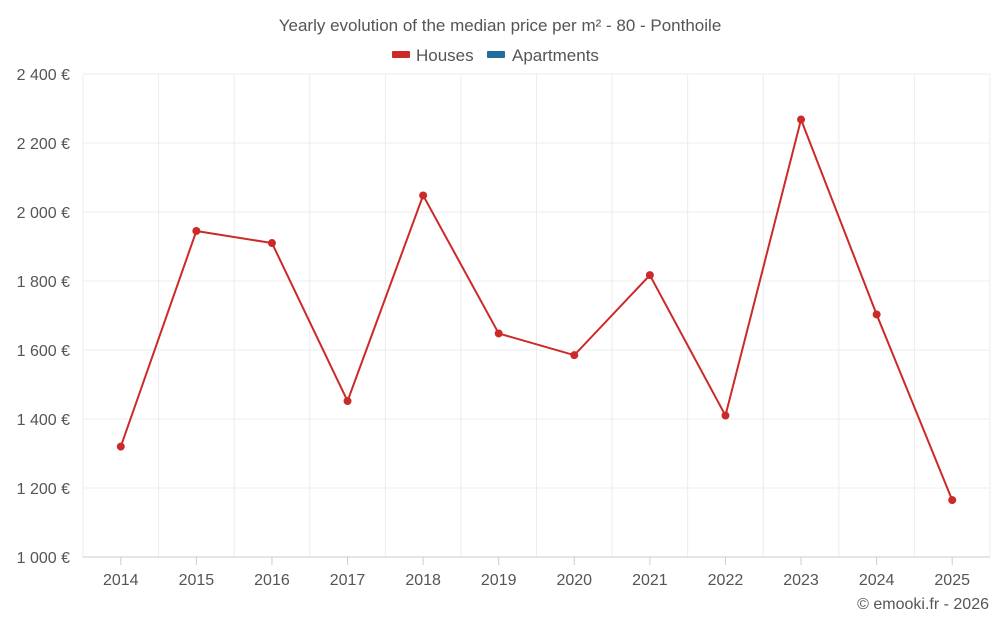 Image resolution: width=1000 pixels, height=625 pixels. Describe the element at coordinates (801, 580) in the screenshot. I see `x-tick-label: 2023` at that location.